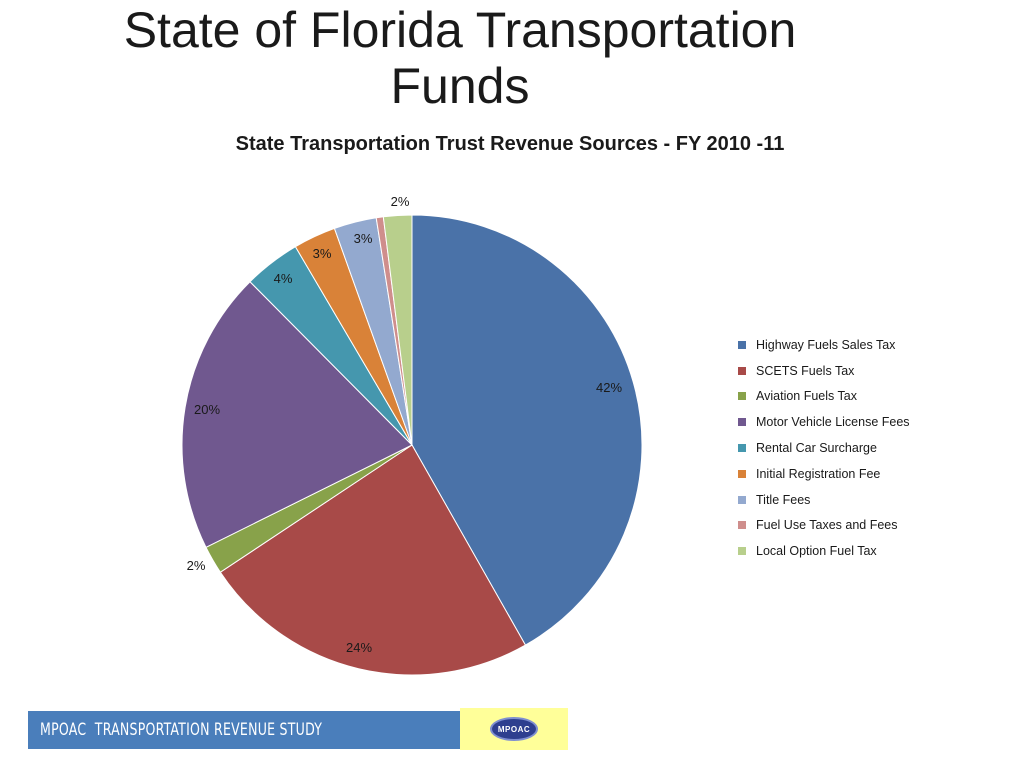 The width and height of the screenshot is (1024, 768). I want to click on data-label-highway-fuels-sales-tax: 42%, so click(609, 387).